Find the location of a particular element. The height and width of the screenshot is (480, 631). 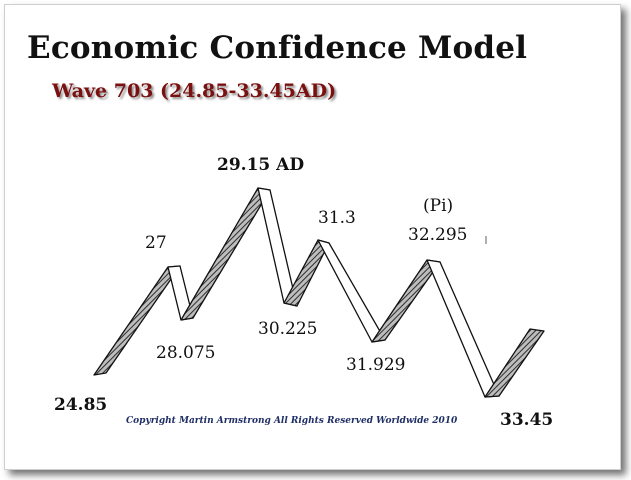

label-31-3: 31.3 is located at coordinates (337, 218).